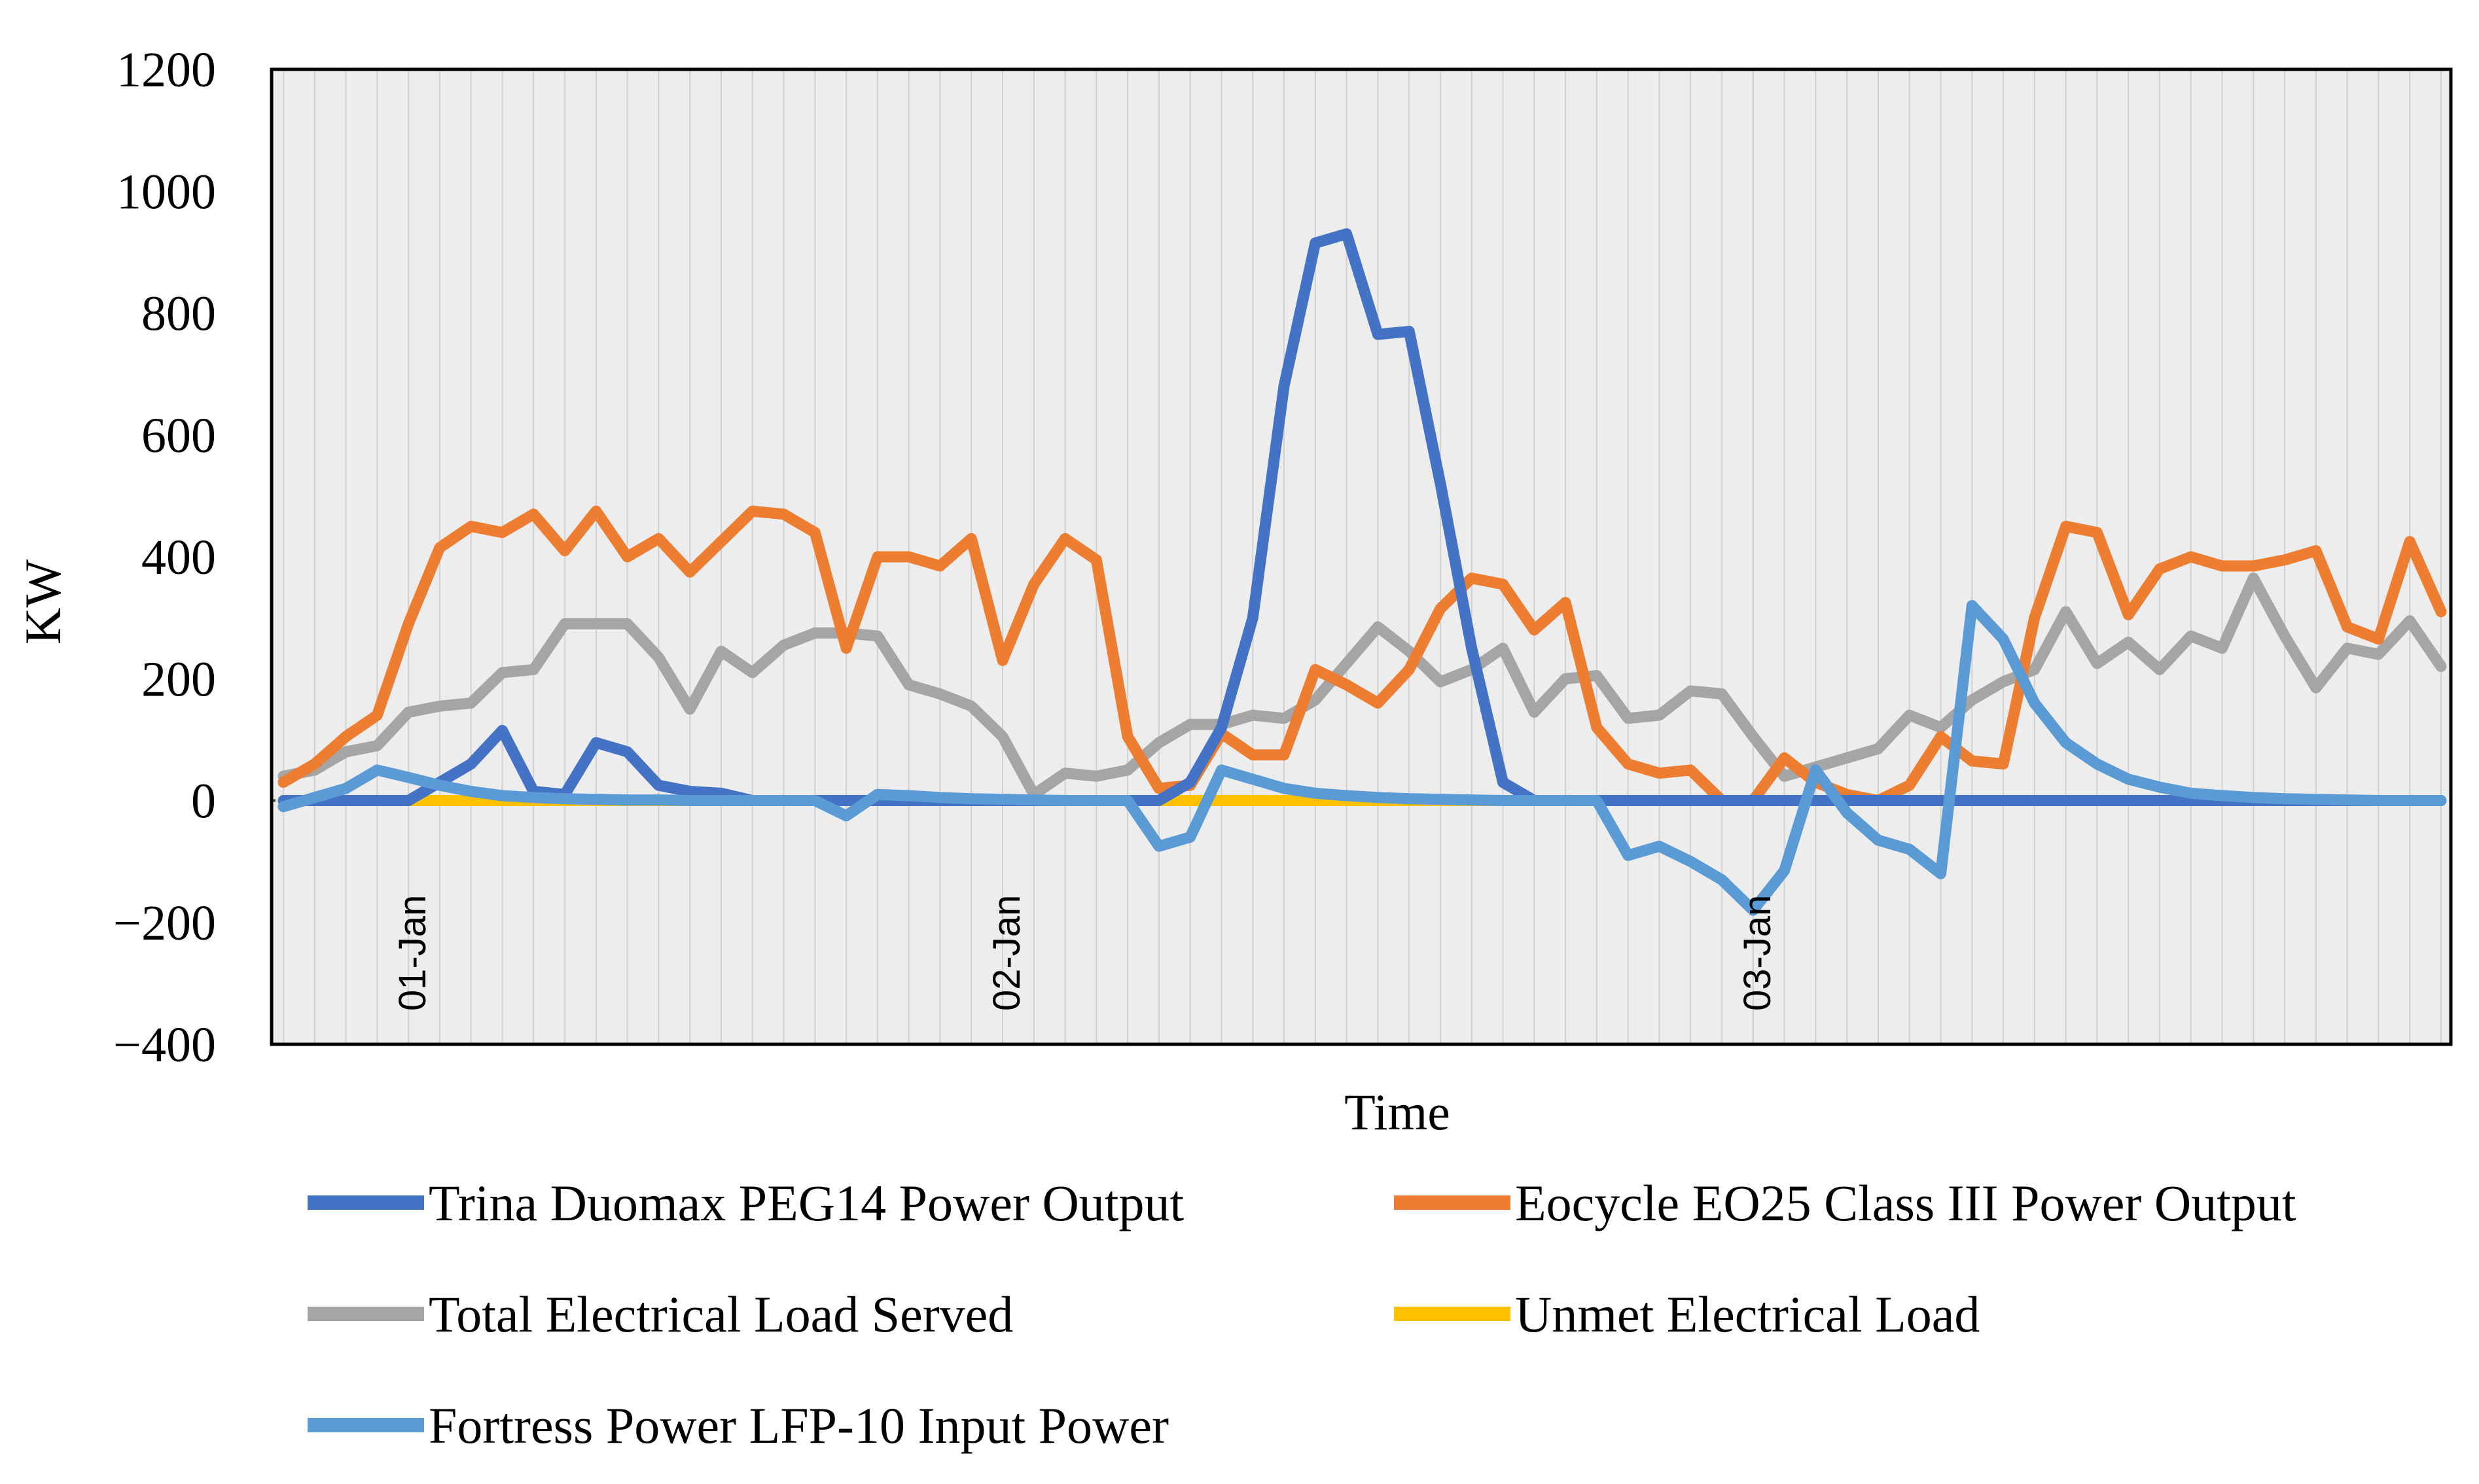  I want to click on y-tick-label: 600, so click(179, 436).